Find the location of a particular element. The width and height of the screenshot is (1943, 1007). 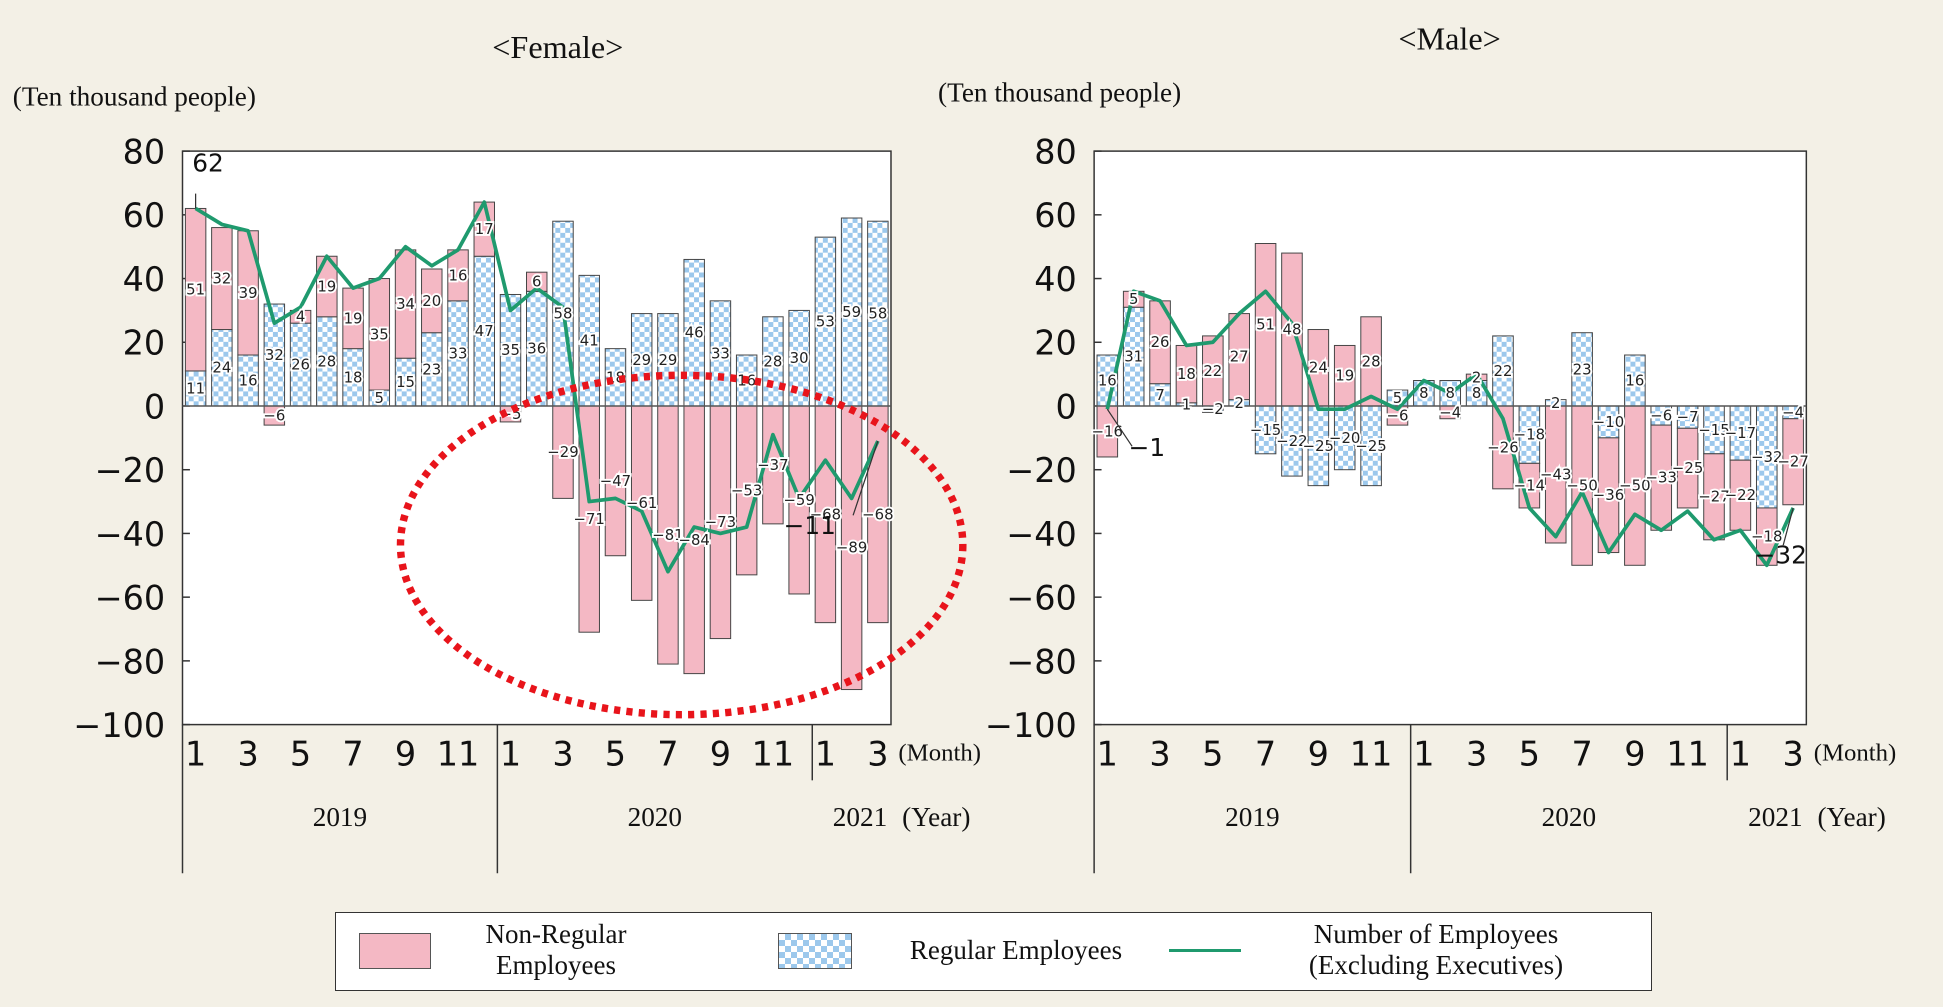

year-label: 2021 is located at coordinates (1775, 817).